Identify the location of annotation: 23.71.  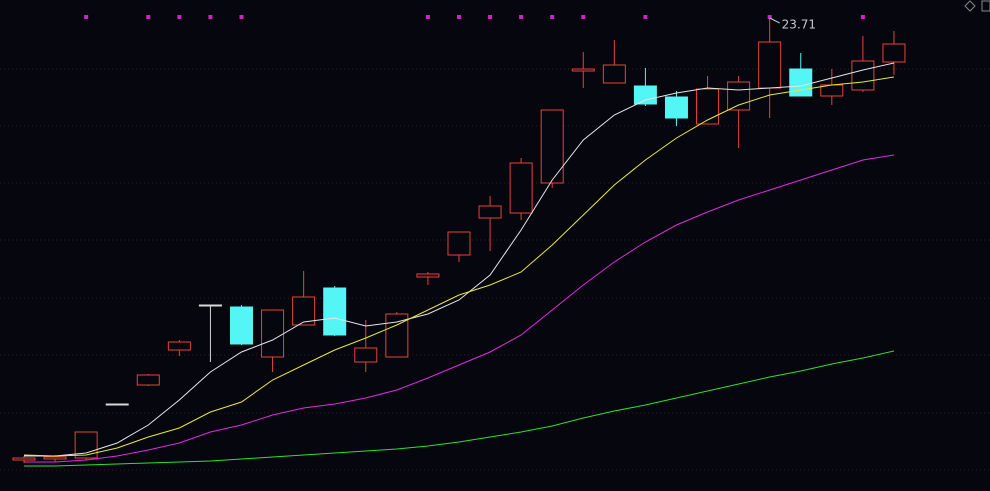
(799, 25).